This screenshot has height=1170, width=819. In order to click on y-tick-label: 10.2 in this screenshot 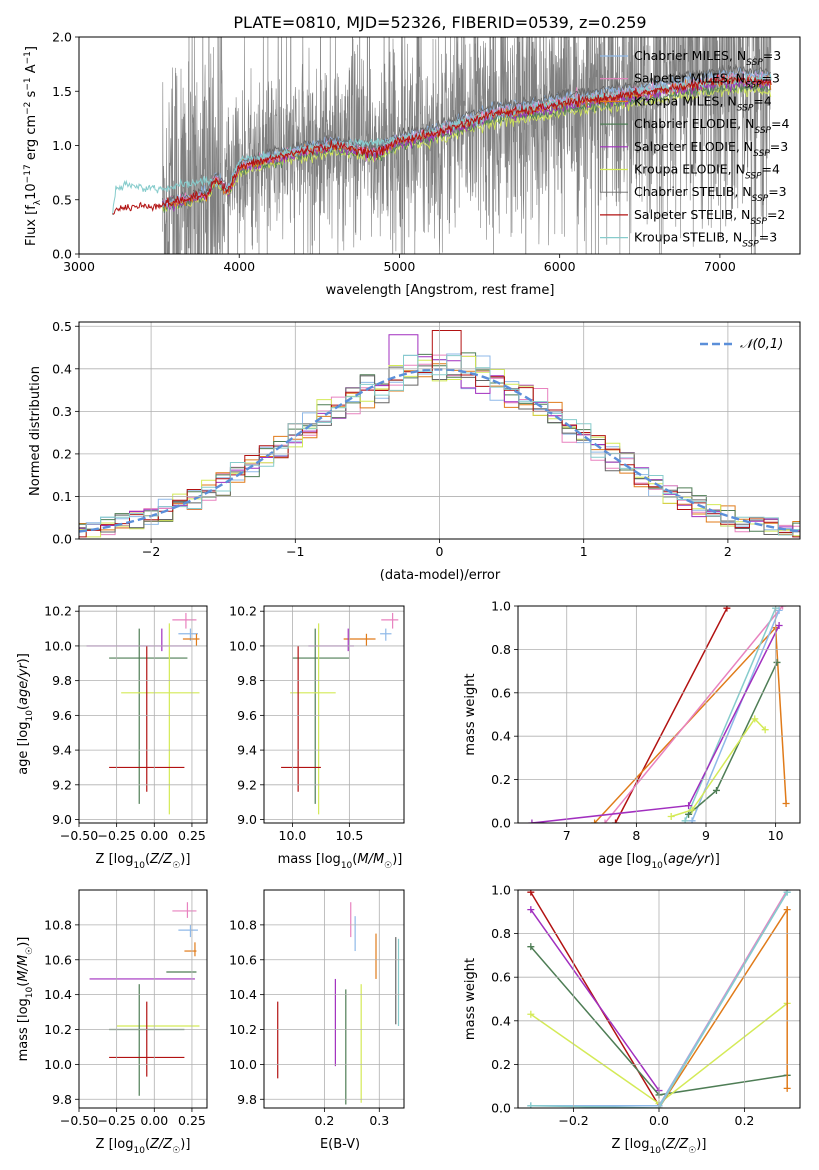, I will do `click(243, 611)`.